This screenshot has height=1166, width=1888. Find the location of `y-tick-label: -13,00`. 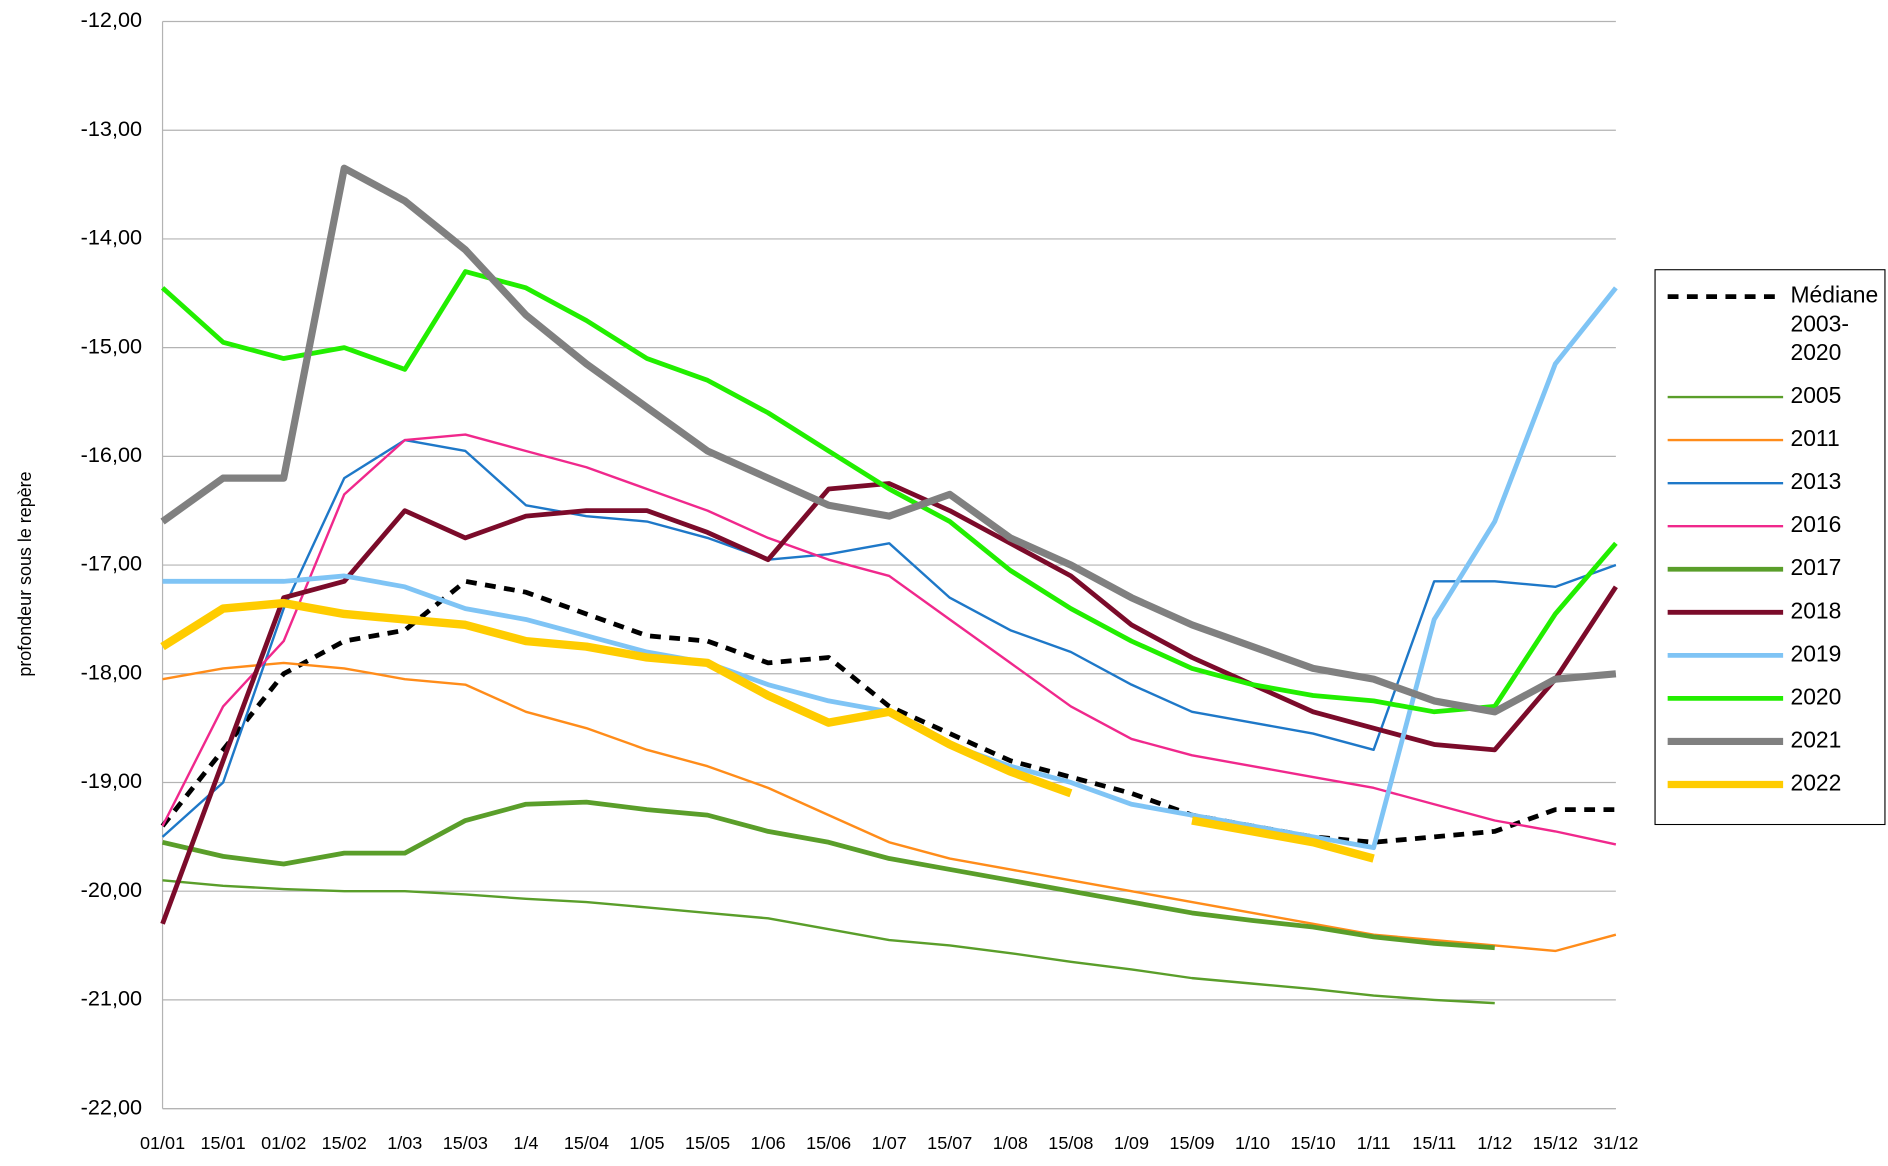

y-tick-label: -13,00 is located at coordinates (111, 128).